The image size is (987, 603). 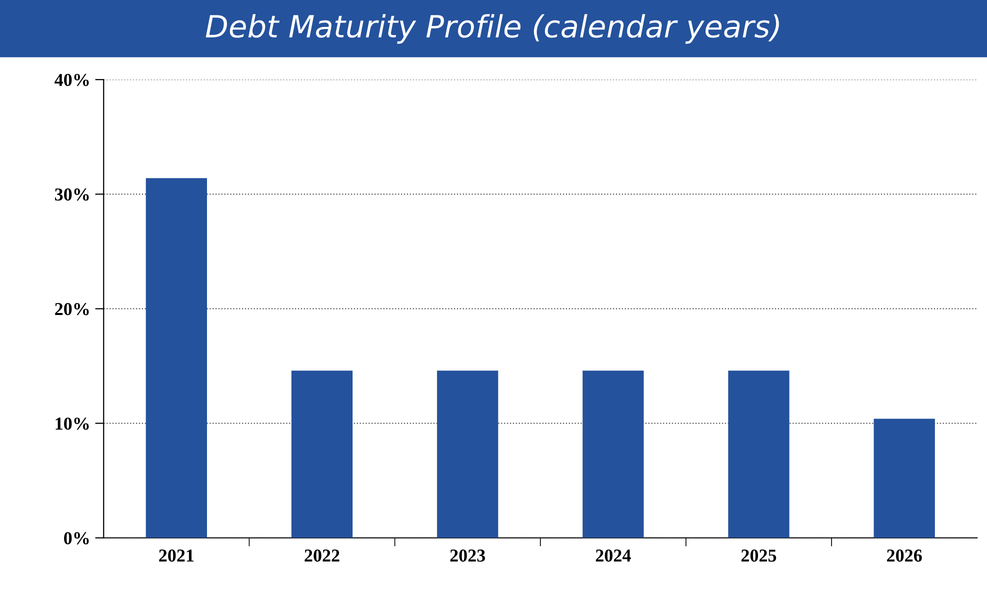 I want to click on x-tick-label: 2021, so click(x=176, y=556).